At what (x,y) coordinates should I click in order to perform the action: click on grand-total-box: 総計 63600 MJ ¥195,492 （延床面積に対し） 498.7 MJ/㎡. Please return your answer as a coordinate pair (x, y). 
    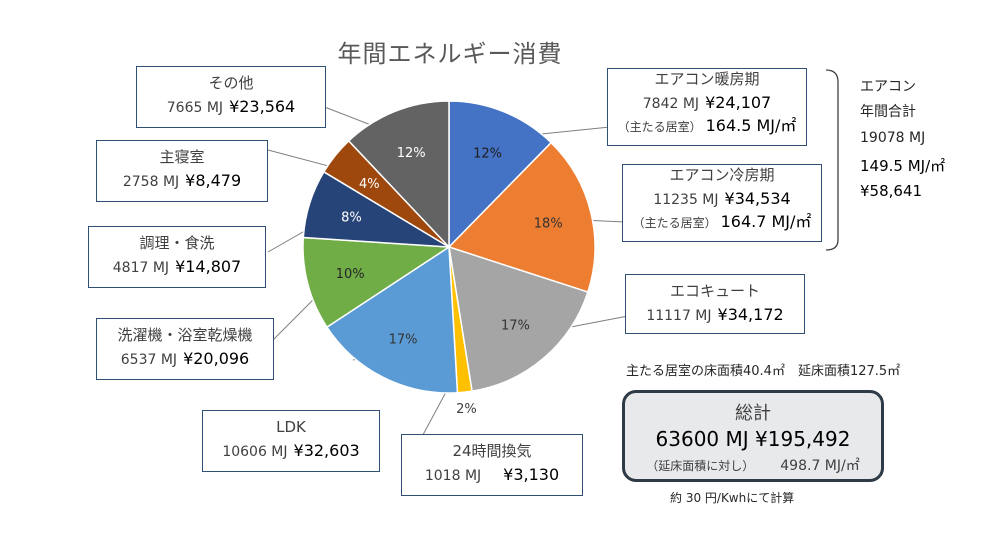
    Looking at the image, I should click on (753, 436).